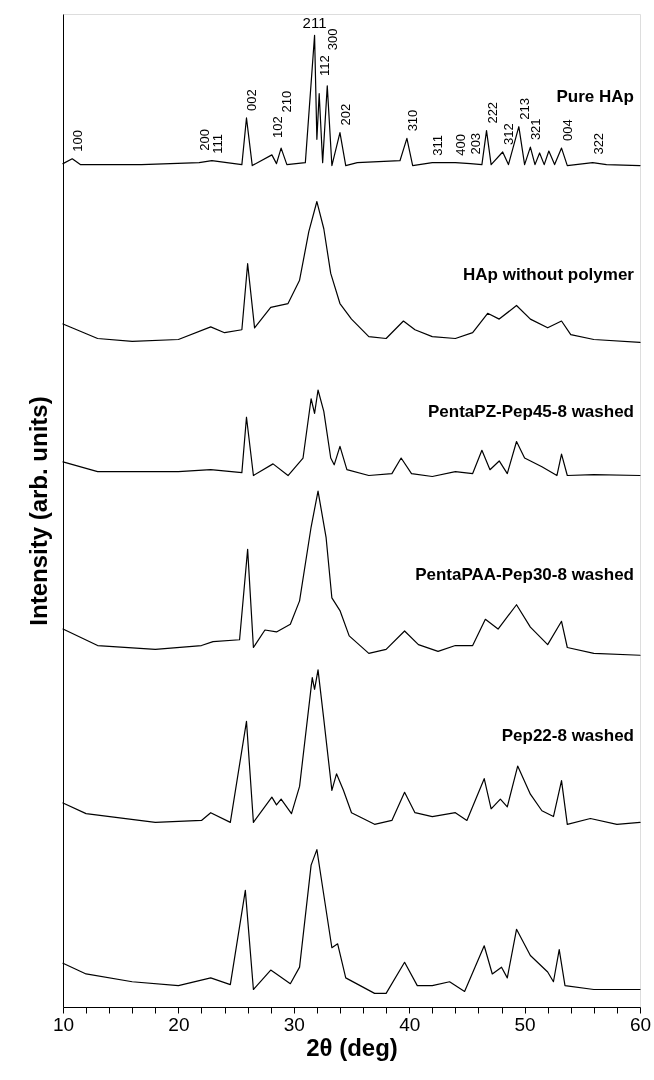 The image size is (654, 1080). Describe the element at coordinates (536, 129) in the screenshot. I see `annotation: 321` at that location.